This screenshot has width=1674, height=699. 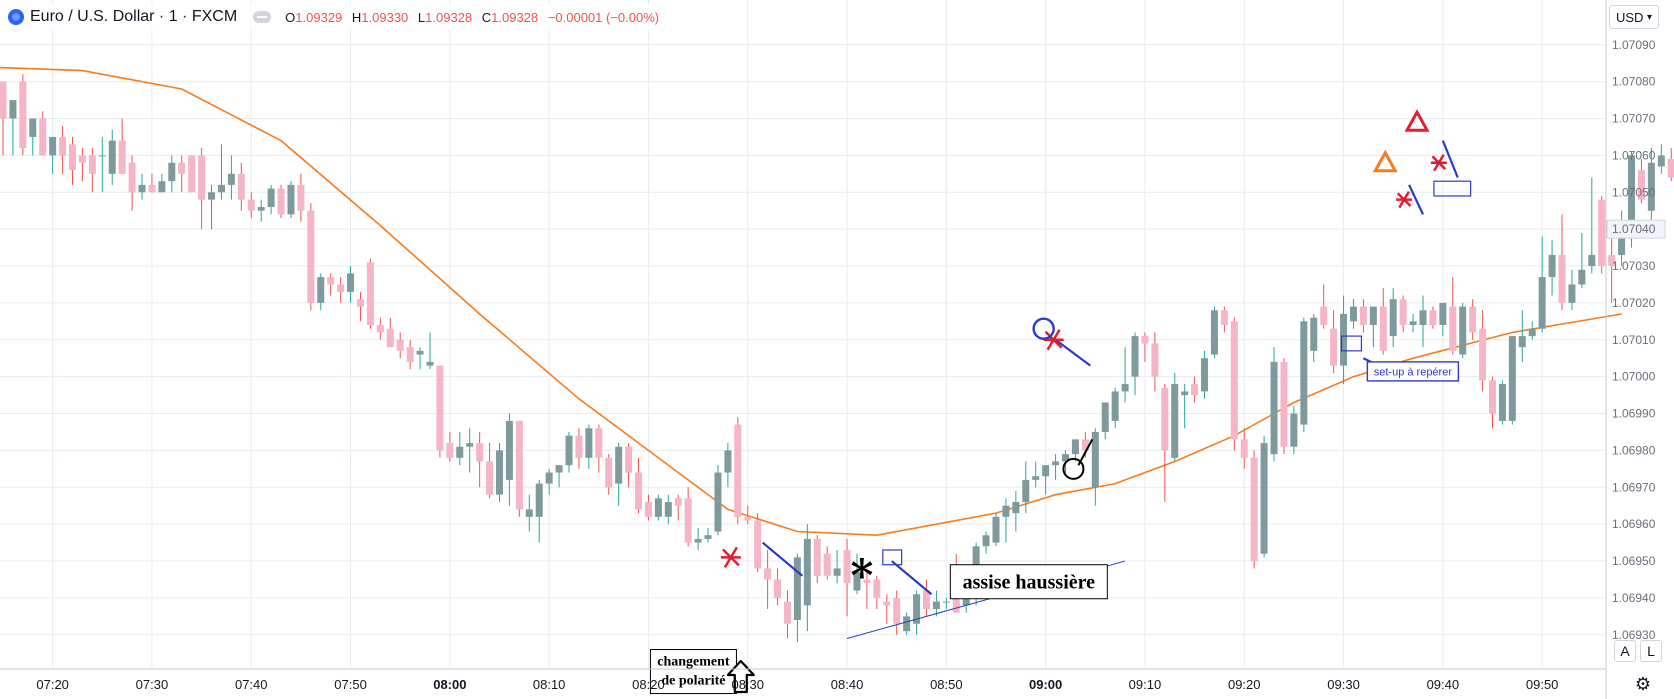 I want to click on currency-dropdown: USD ▾, so click(x=1634, y=17).